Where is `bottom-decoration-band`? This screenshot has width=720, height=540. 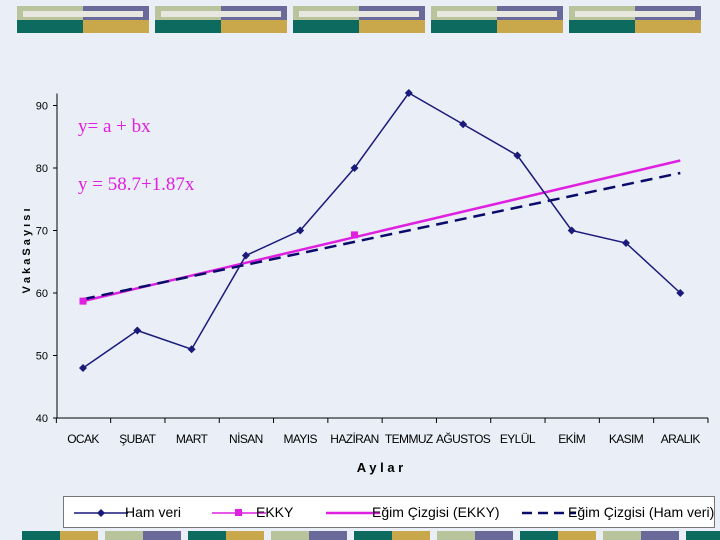 bottom-decoration-band is located at coordinates (371, 535).